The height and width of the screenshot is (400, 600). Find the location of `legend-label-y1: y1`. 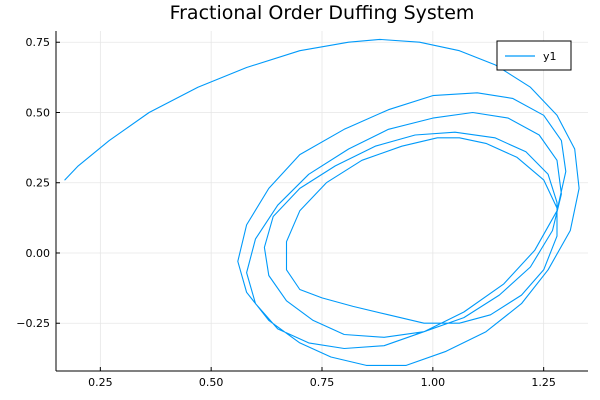

legend-label-y1: y1 is located at coordinates (550, 56).